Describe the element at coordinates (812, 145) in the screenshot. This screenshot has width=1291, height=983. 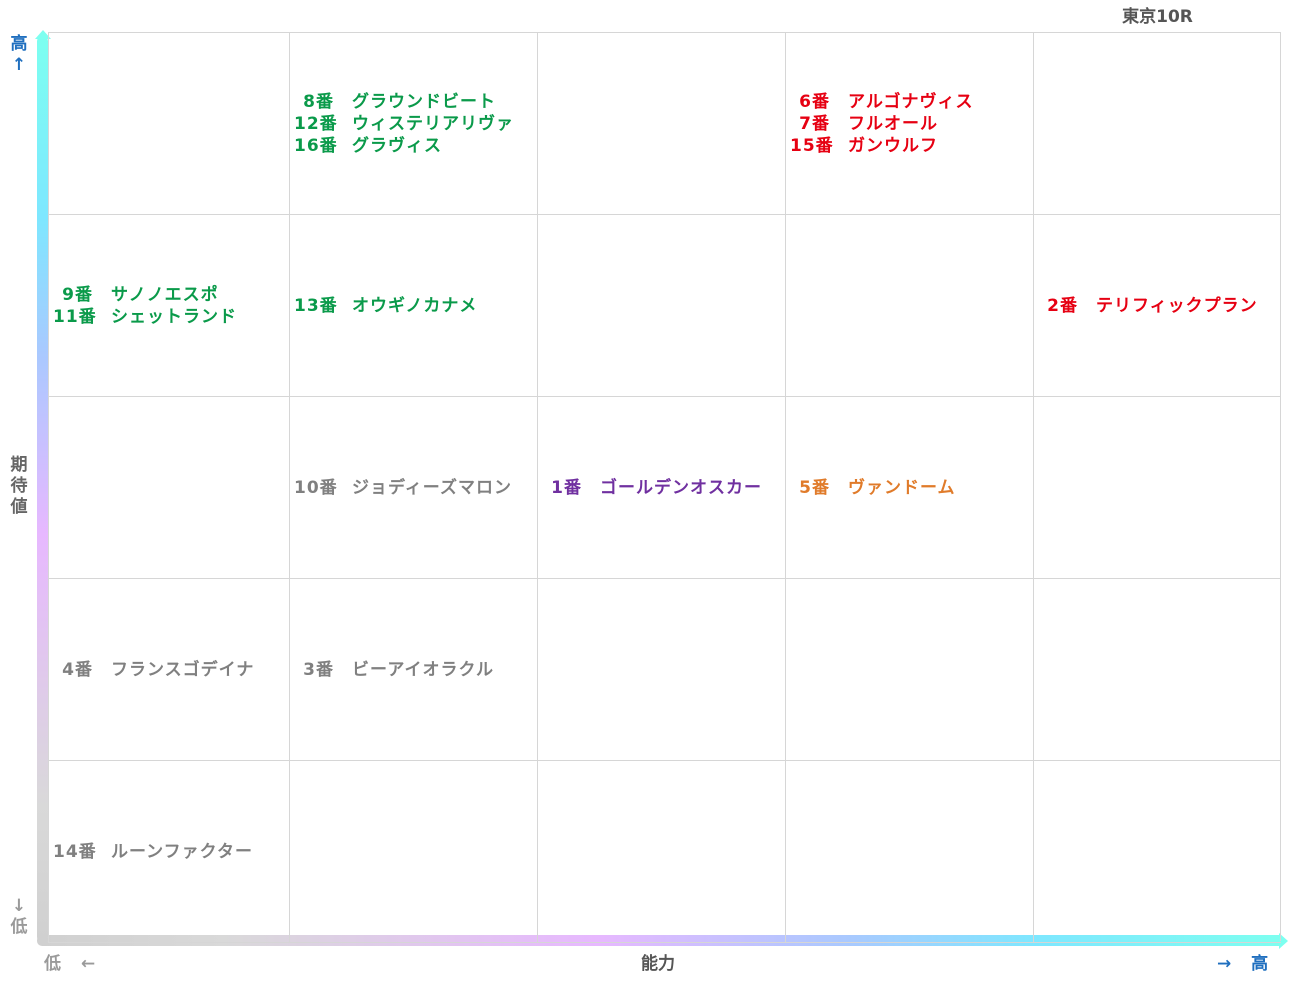
I see `horse-number: 15番` at that location.